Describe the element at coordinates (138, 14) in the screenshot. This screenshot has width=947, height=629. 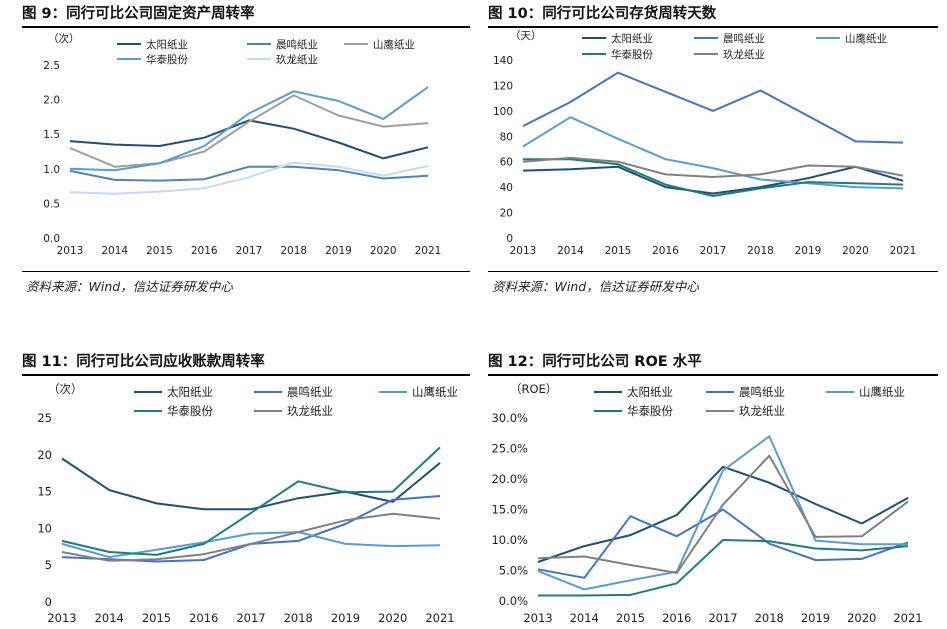
I see `chart-title: 图 9：同行可比公司固定资产周转率` at that location.